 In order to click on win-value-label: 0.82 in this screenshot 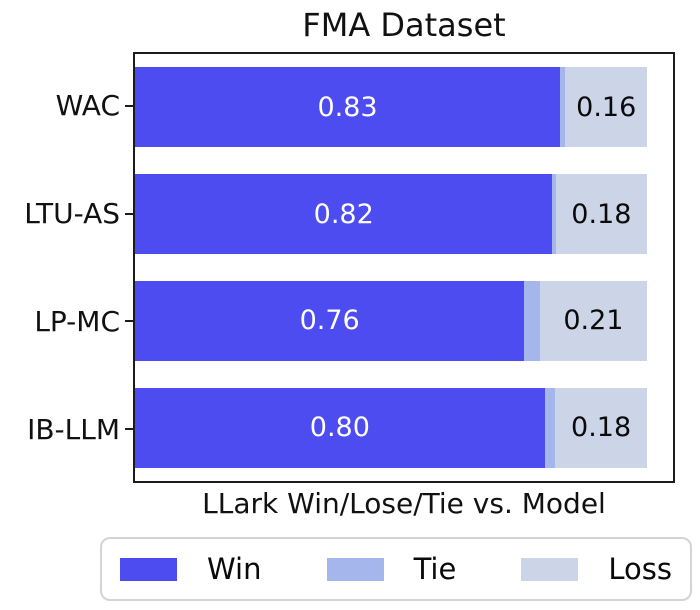, I will do `click(343, 214)`.